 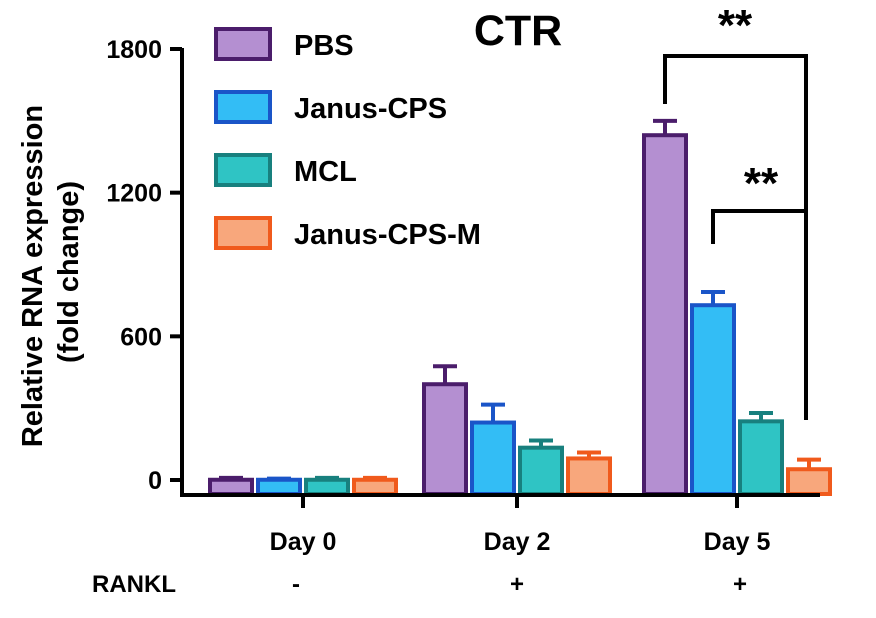 What do you see at coordinates (134, 50) in the screenshot?
I see `y-tick-label: 1800` at bounding box center [134, 50].